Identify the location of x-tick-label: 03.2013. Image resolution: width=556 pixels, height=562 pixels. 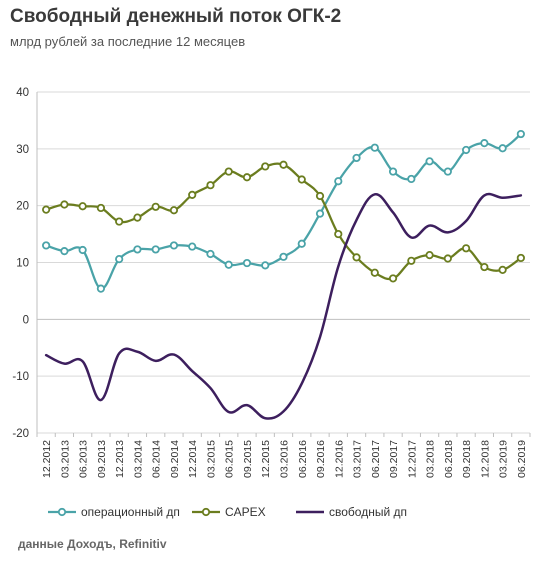
(65, 459).